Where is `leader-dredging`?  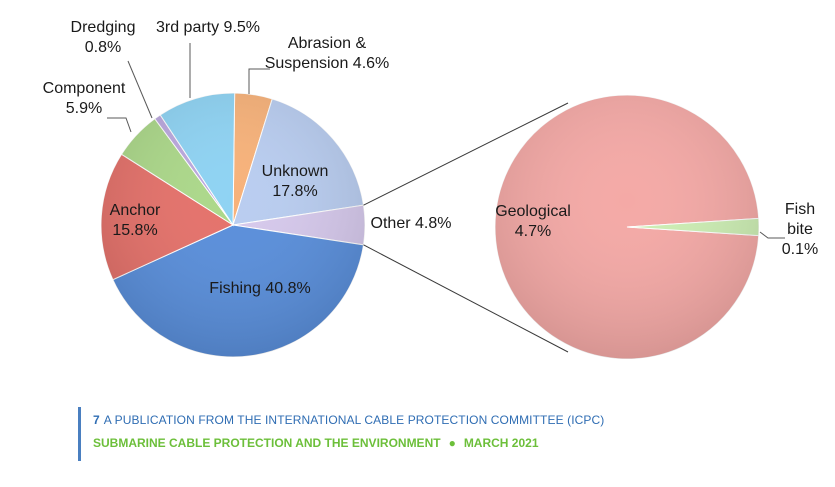 leader-dredging is located at coordinates (140, 89).